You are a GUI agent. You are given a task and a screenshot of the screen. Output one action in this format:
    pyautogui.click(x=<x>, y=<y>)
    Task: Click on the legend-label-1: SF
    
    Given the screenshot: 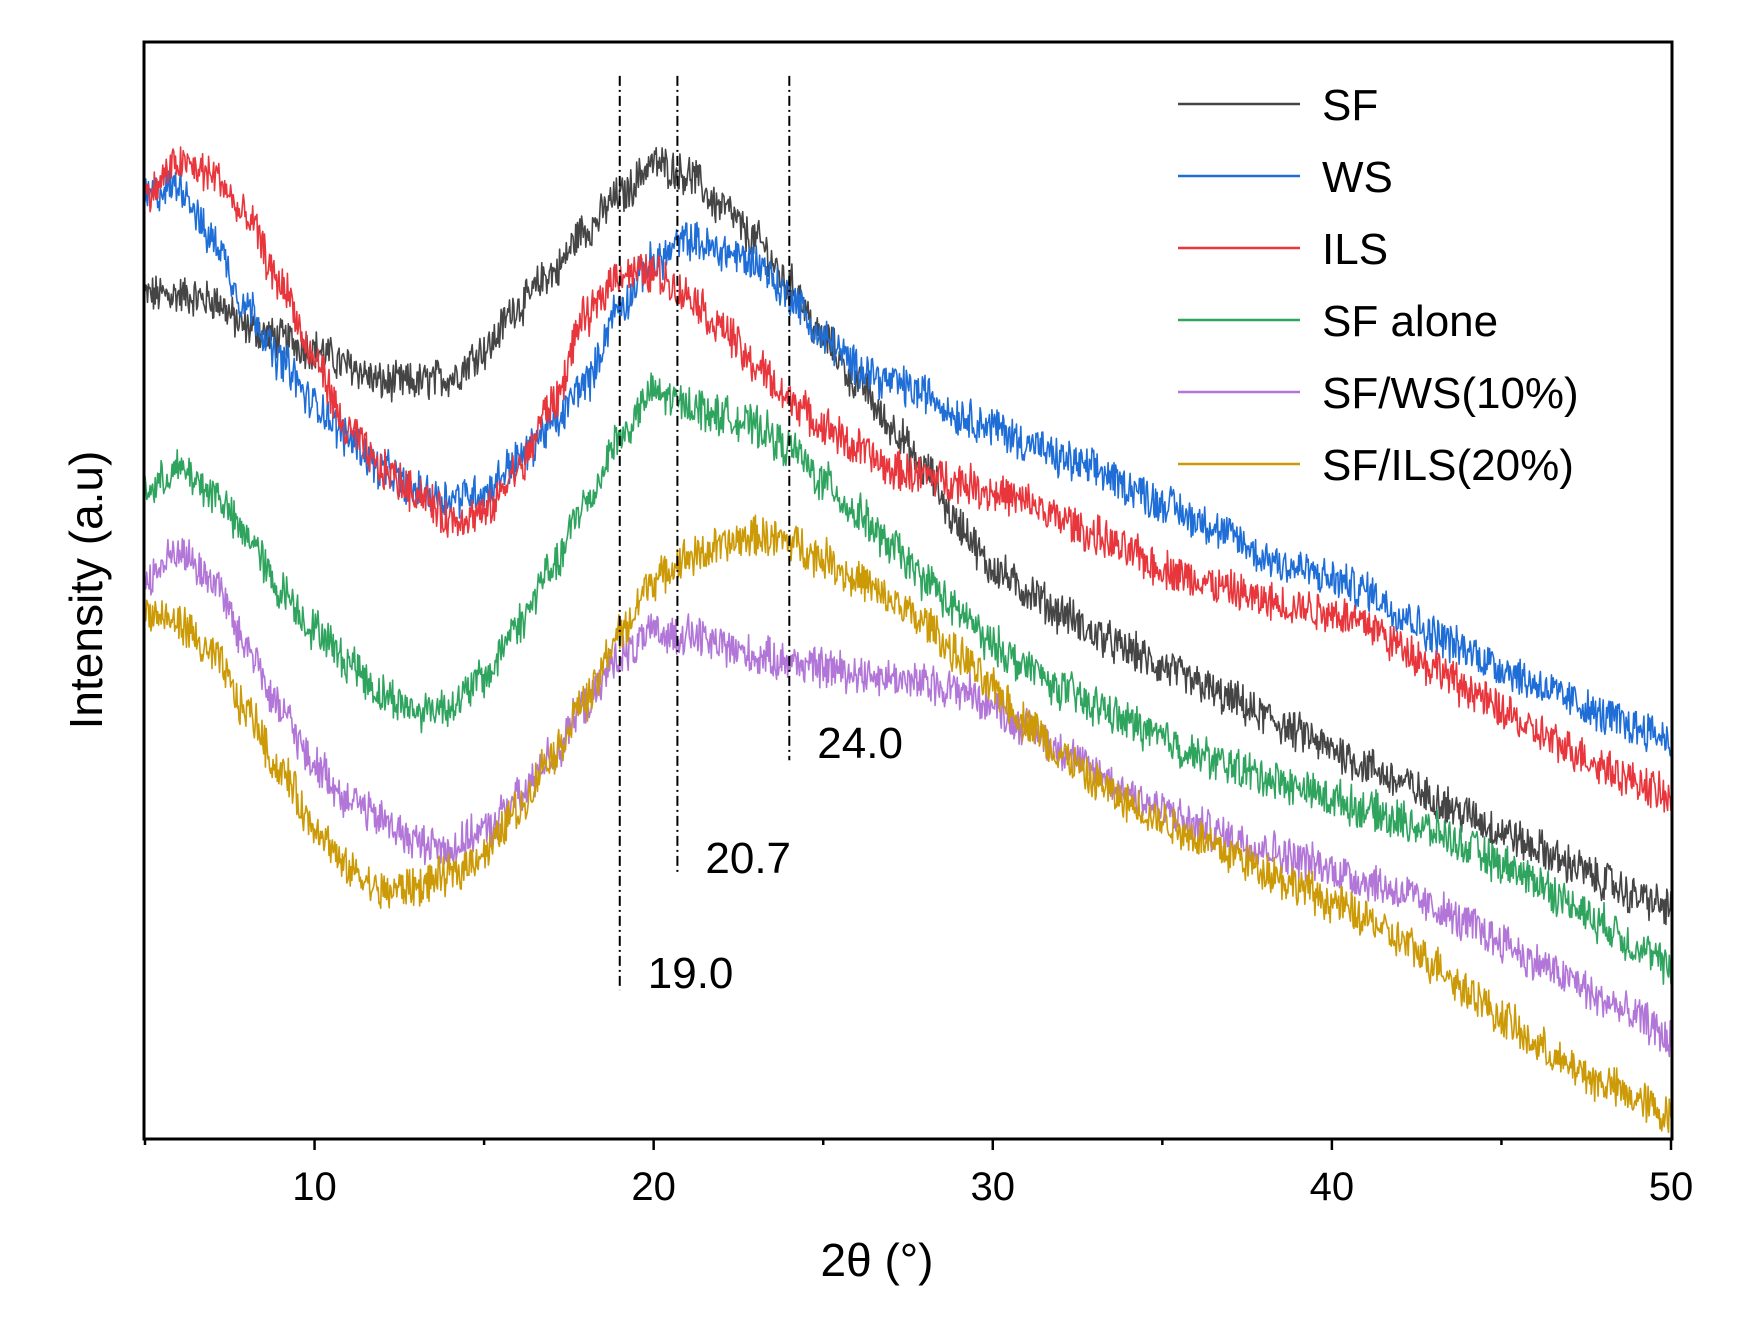 What is the action you would take?
    pyautogui.click(x=1350, y=105)
    